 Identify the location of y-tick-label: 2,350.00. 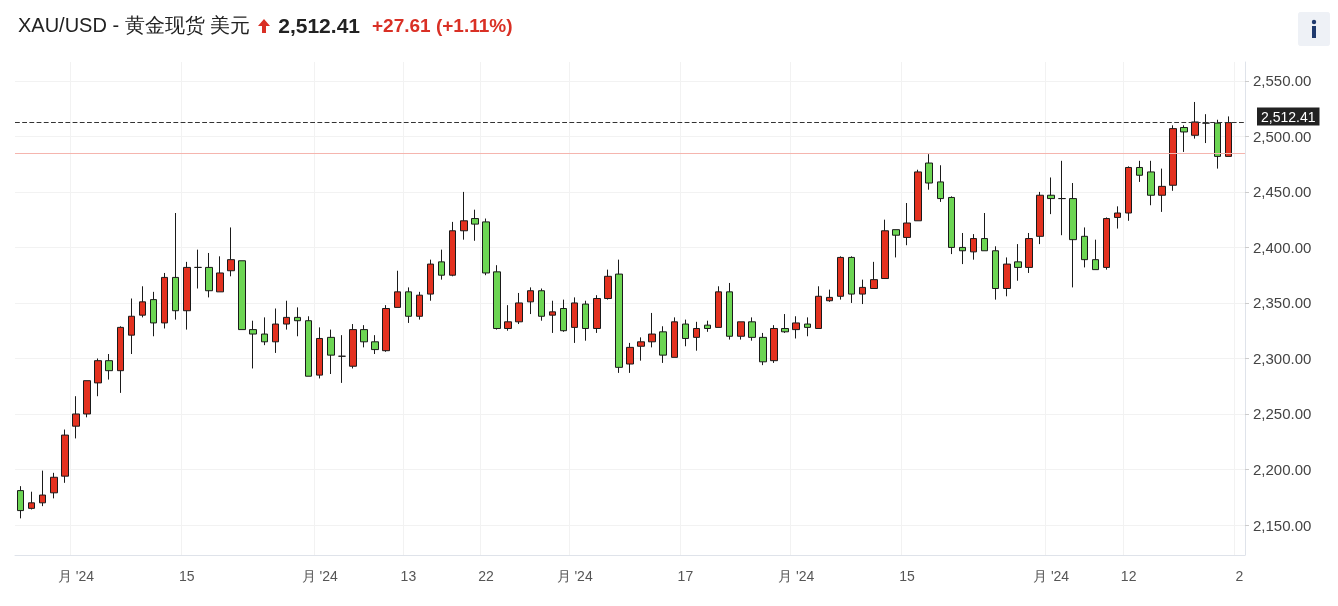
(1282, 303).